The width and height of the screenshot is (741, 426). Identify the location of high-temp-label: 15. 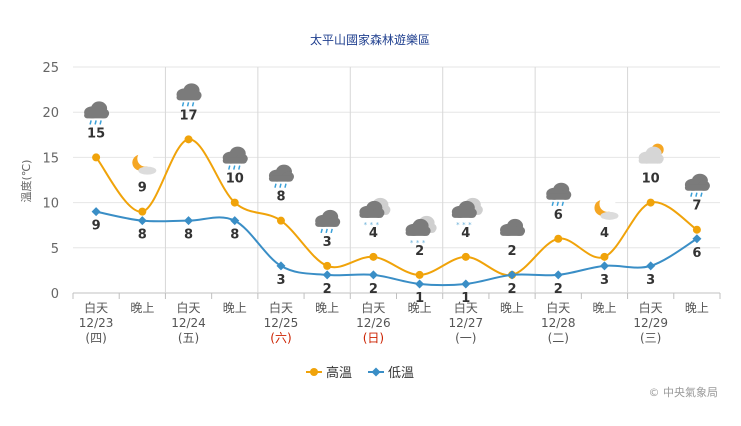
(96, 133).